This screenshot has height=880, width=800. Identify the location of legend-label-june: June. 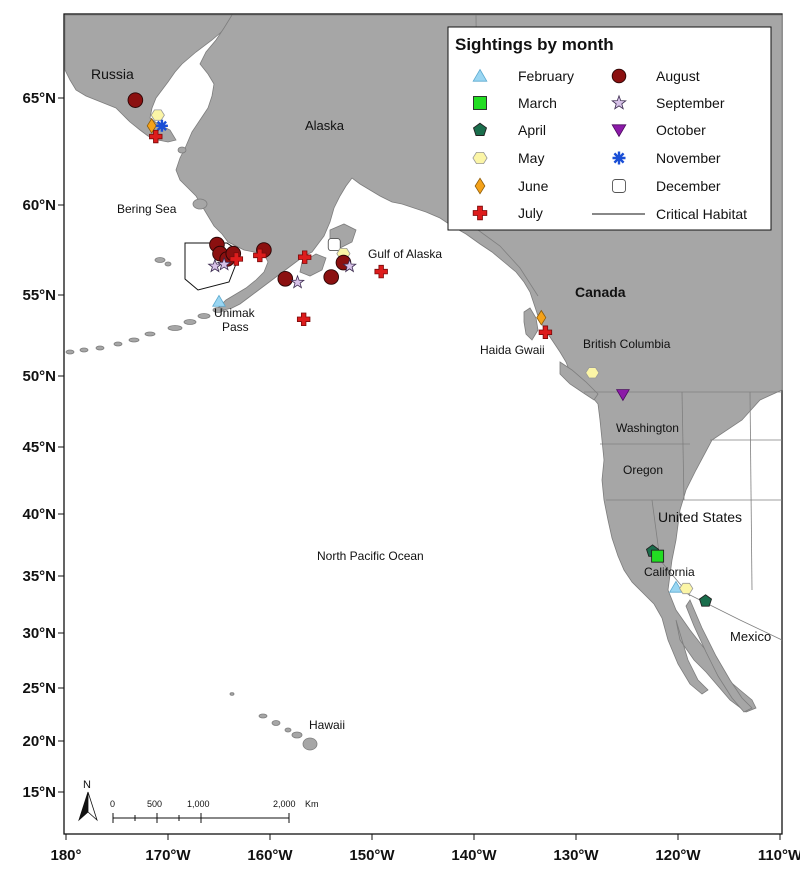
(533, 186).